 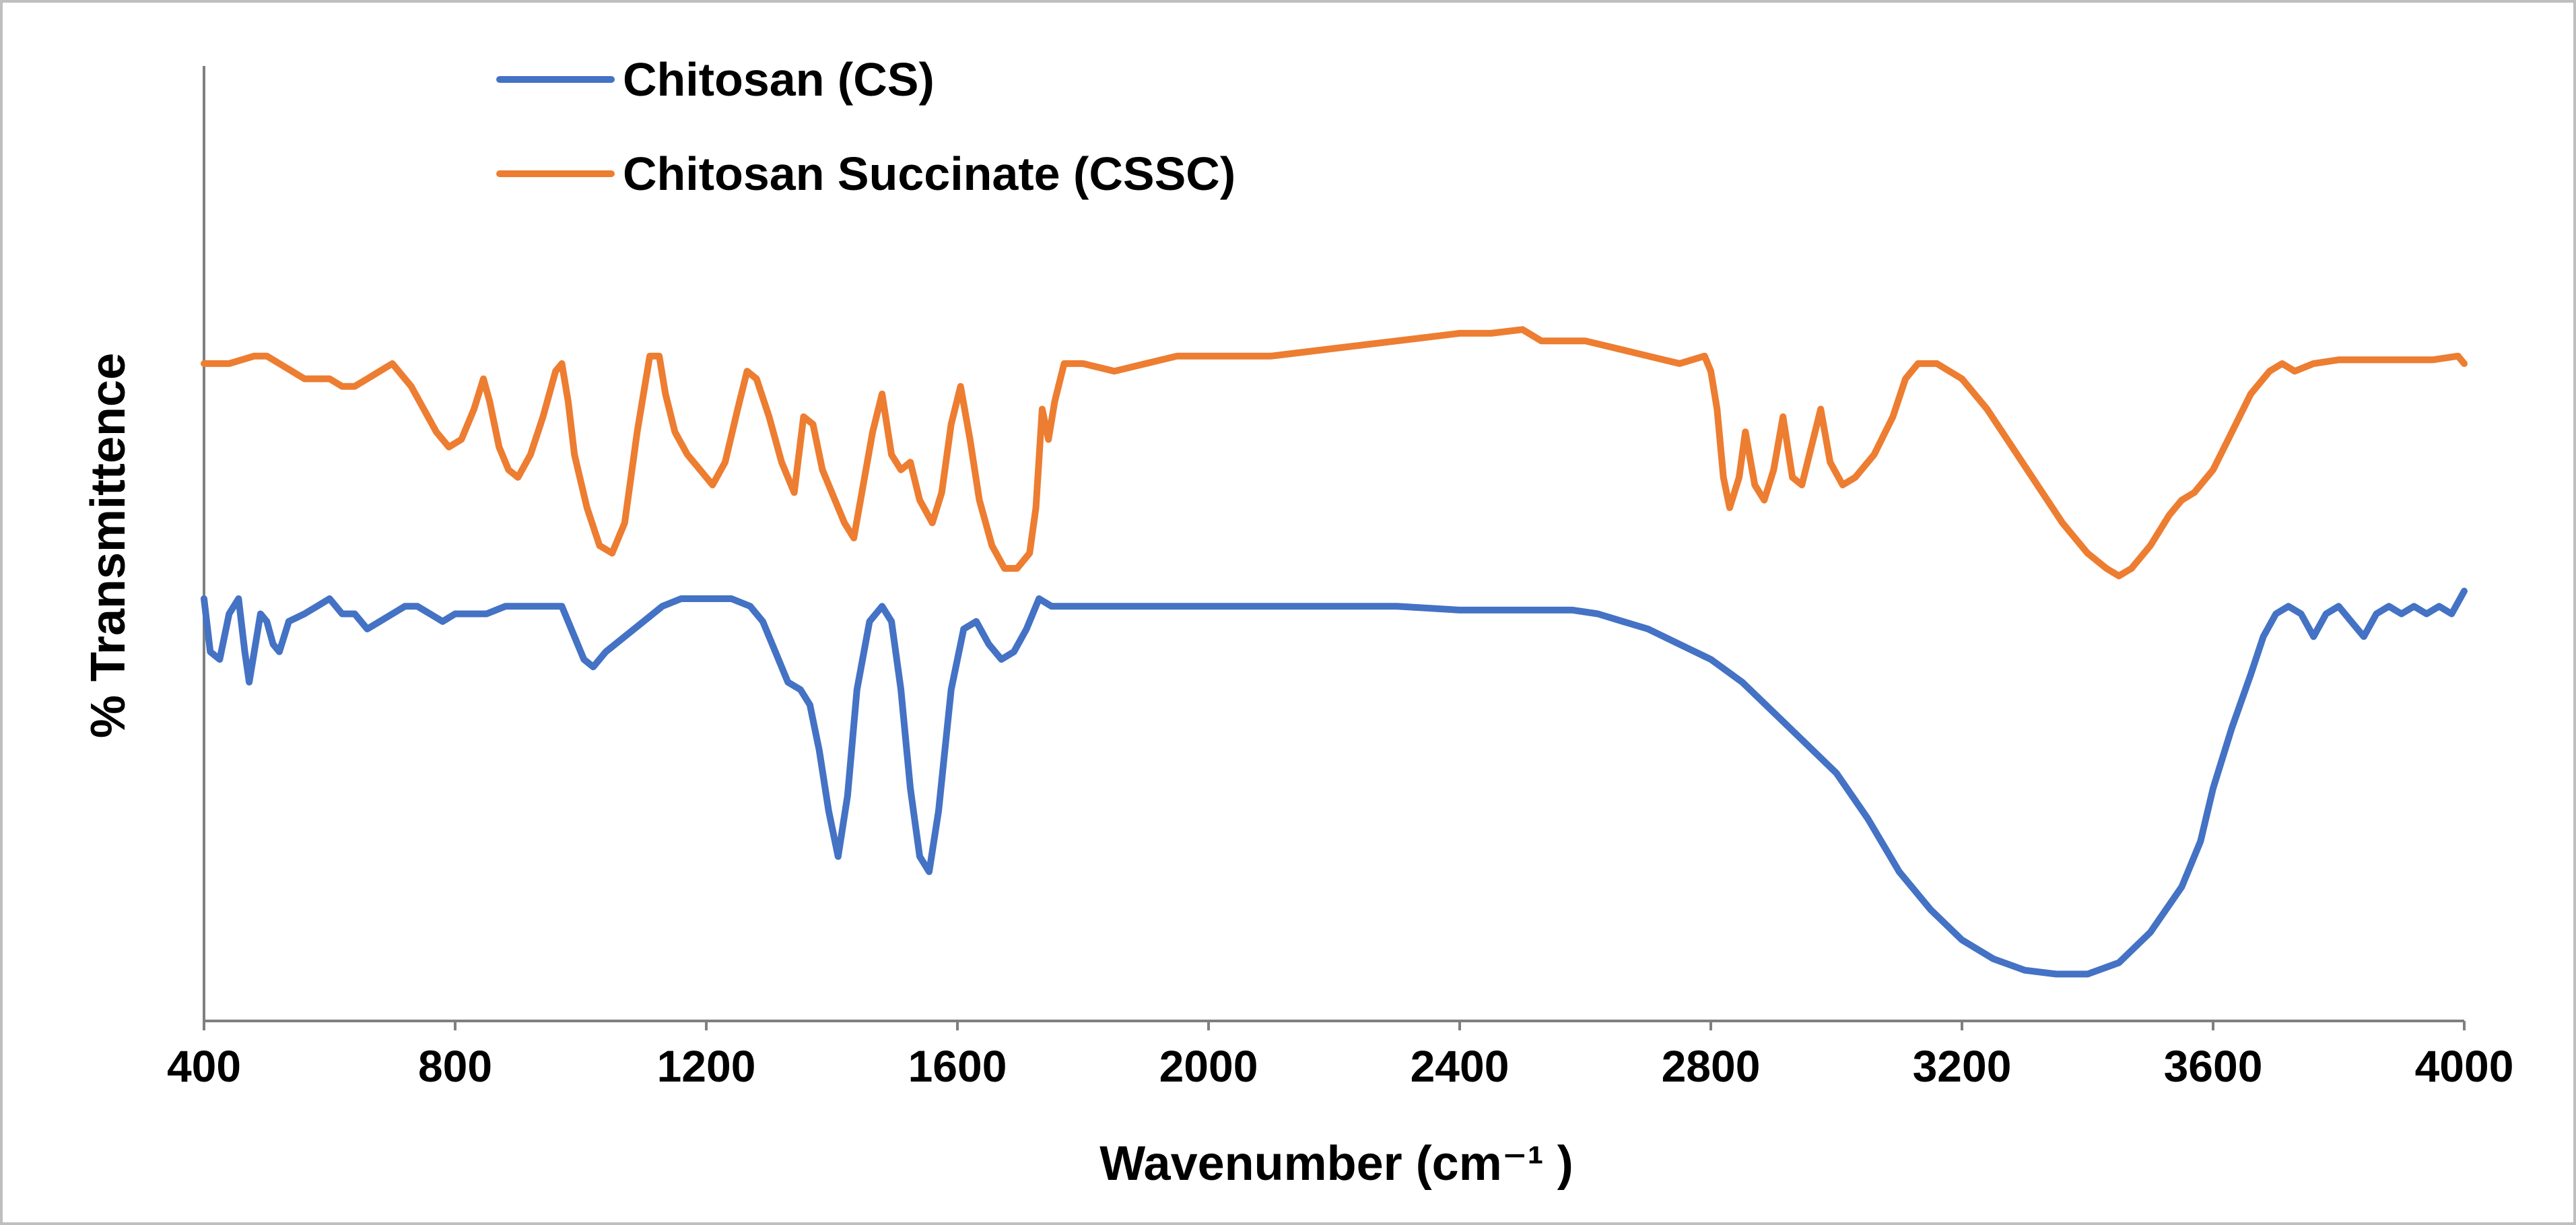 What do you see at coordinates (204, 1066) in the screenshot?
I see `x-tick-label: 400` at bounding box center [204, 1066].